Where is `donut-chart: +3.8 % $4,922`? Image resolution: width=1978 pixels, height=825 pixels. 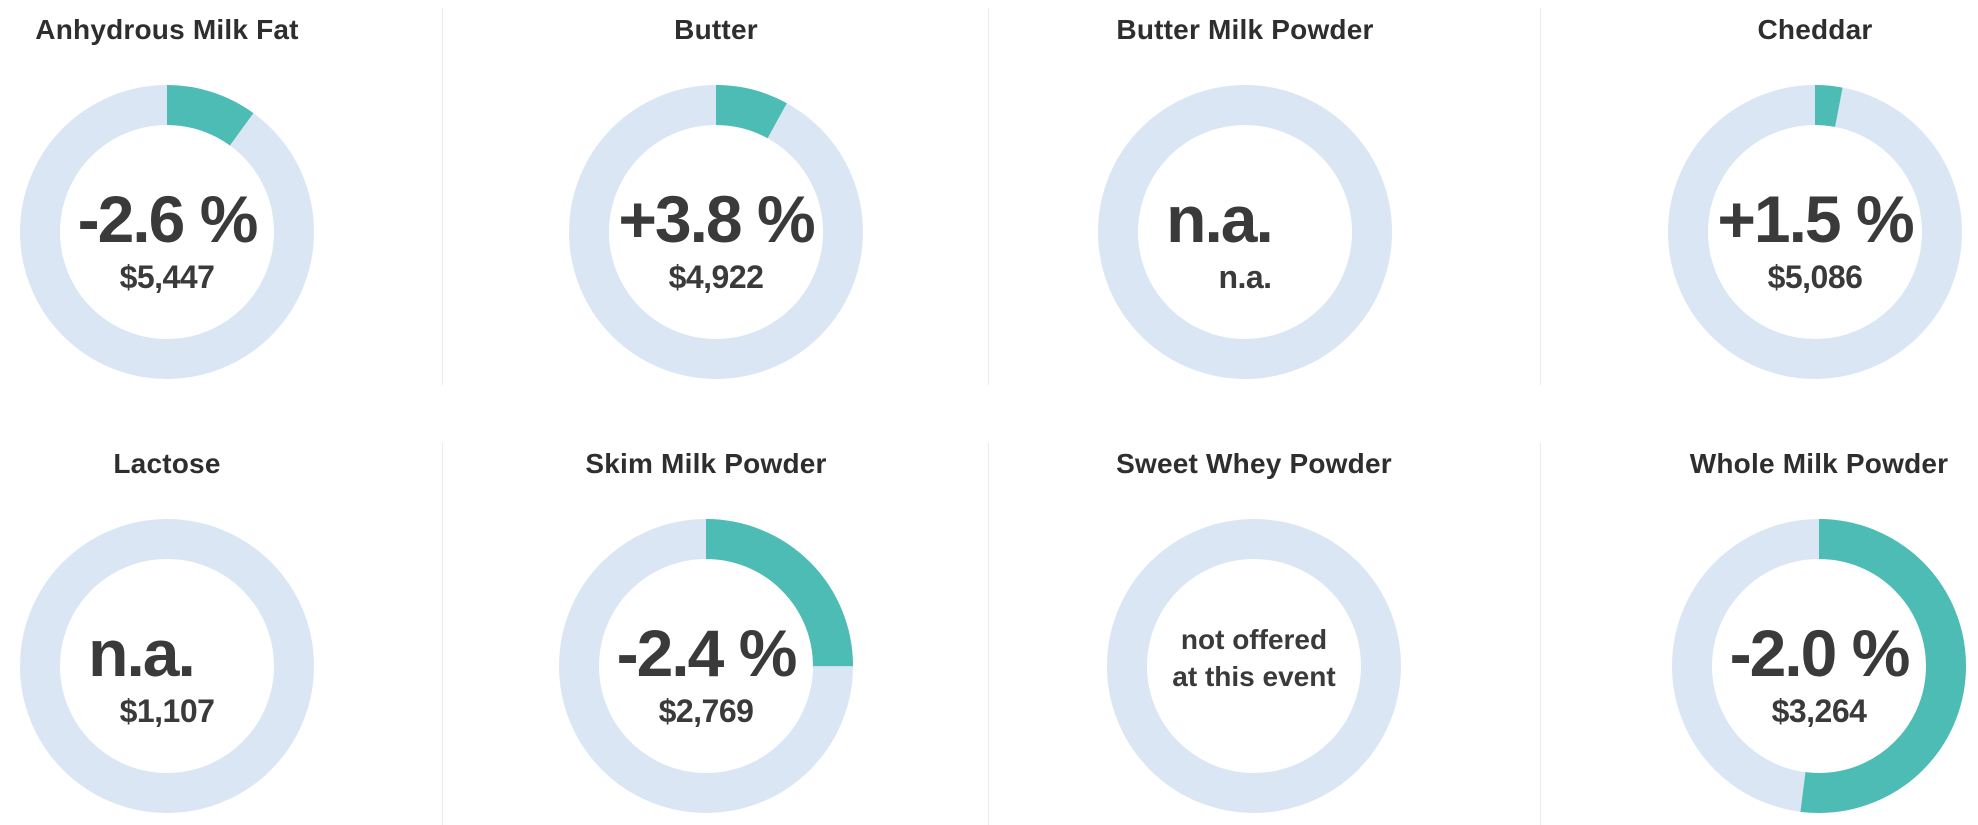 donut-chart: +3.8 % $4,922 is located at coordinates (716, 232).